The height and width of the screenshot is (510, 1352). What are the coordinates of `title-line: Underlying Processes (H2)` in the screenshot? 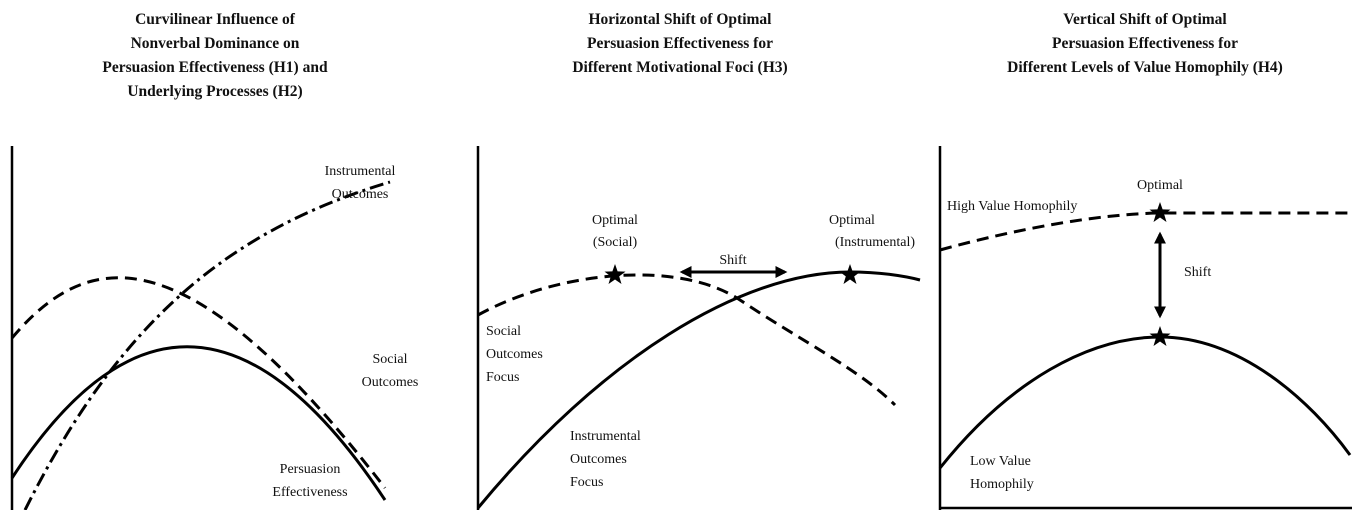 It's located at (214, 91).